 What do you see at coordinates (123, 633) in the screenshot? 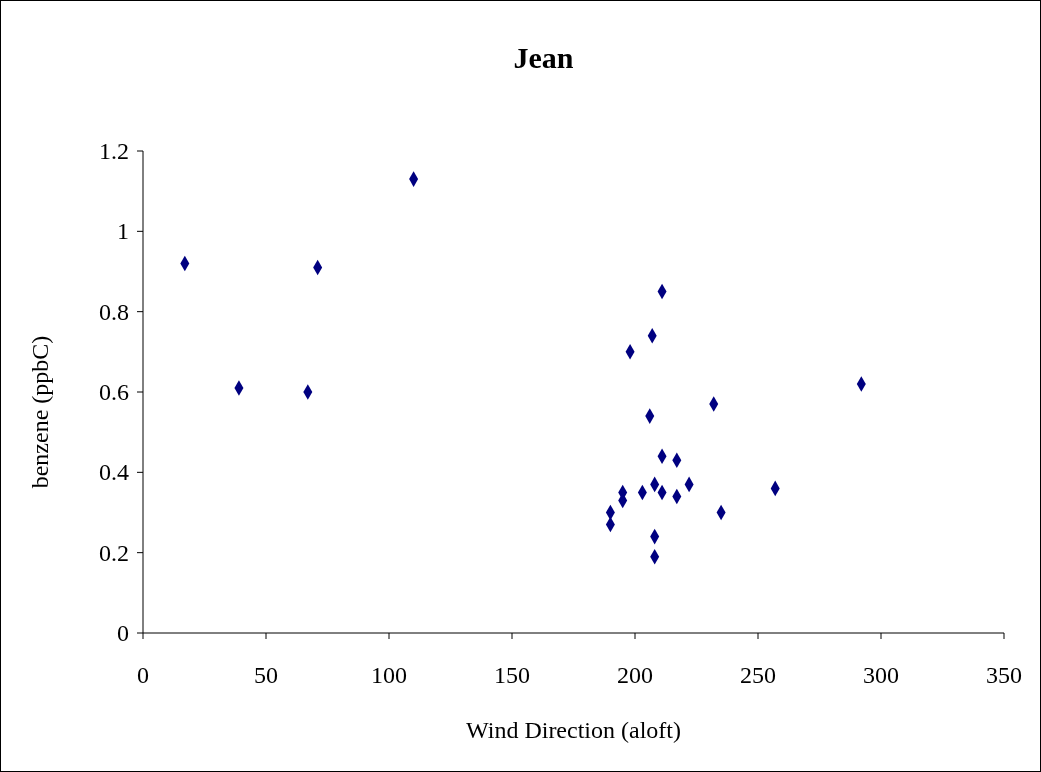
I see `y-tick-label: 0` at bounding box center [123, 633].